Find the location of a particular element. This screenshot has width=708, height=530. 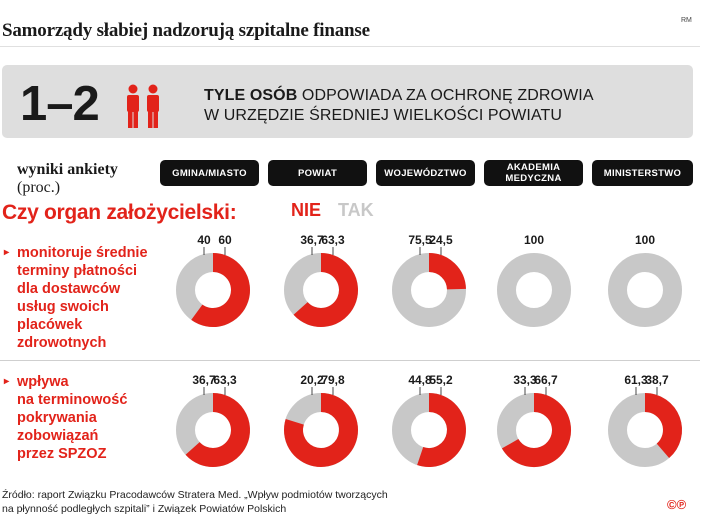

row-1-label-line: dla dostawców is located at coordinates (69, 289).